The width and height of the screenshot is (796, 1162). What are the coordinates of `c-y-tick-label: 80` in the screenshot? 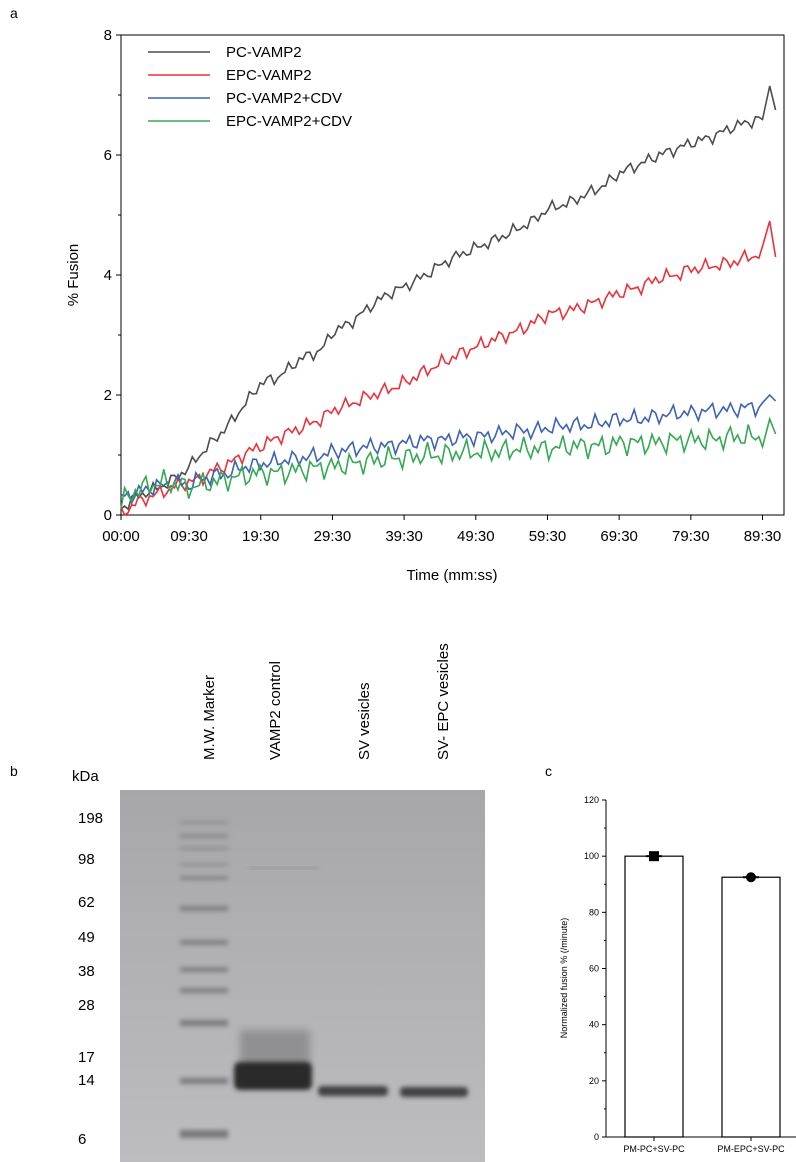 It's located at (594, 912).